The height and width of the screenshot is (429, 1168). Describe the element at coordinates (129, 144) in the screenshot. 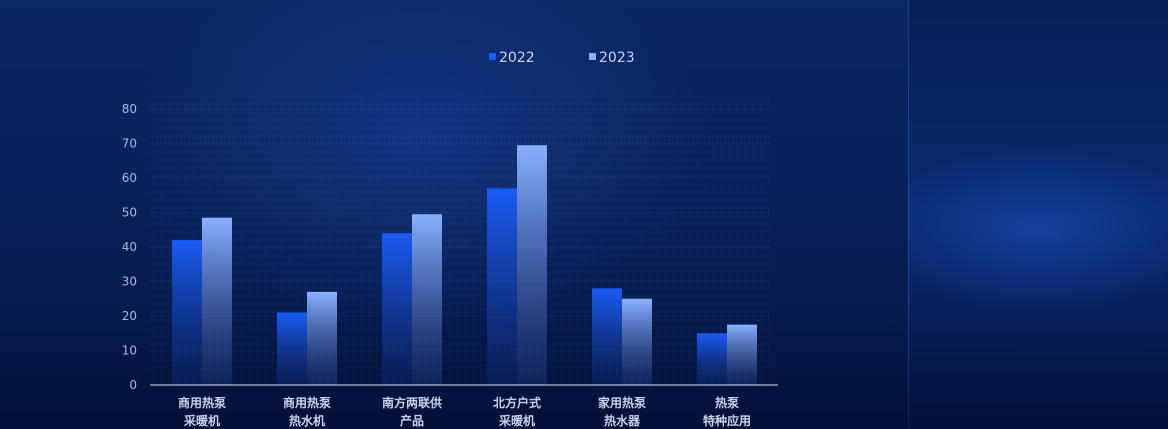

I see `y-tick-label: 70` at that location.